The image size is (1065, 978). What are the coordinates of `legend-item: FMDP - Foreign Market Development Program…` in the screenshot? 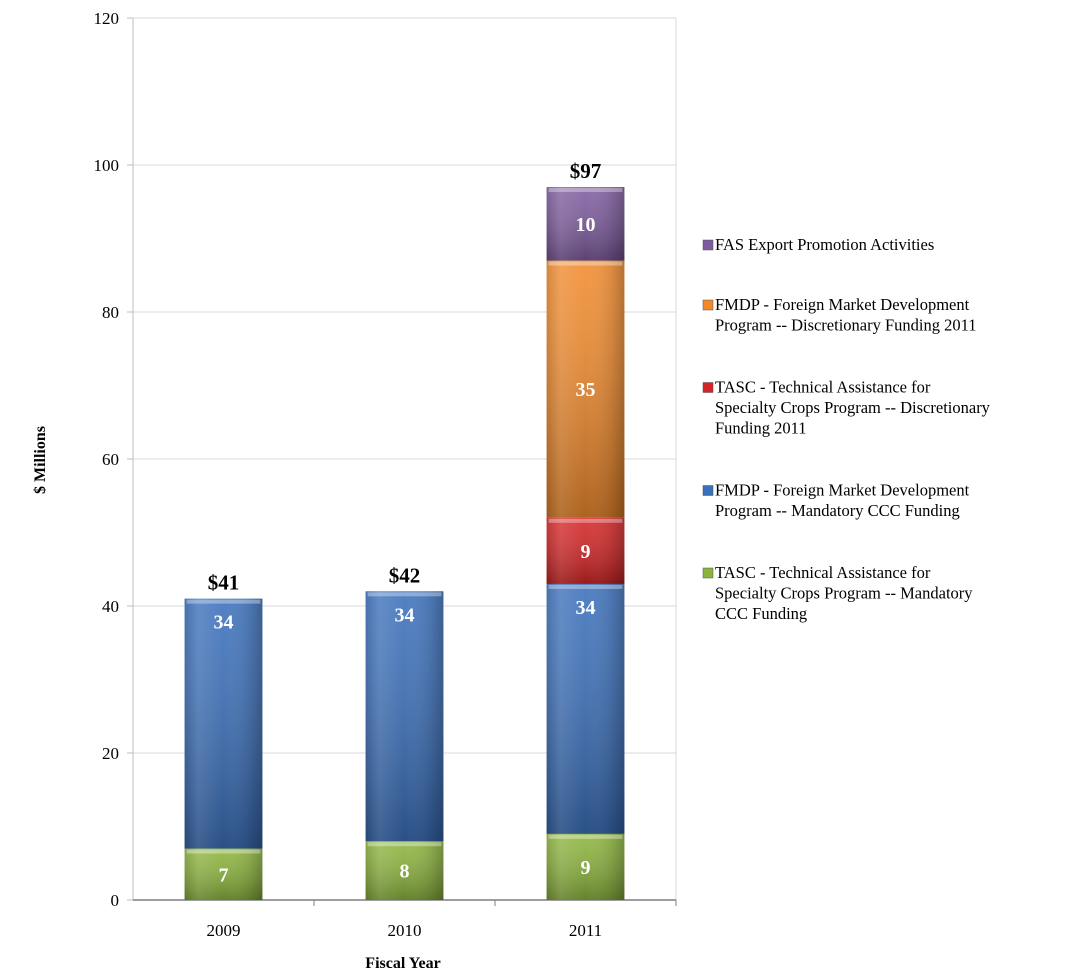 It's located at (839, 315).